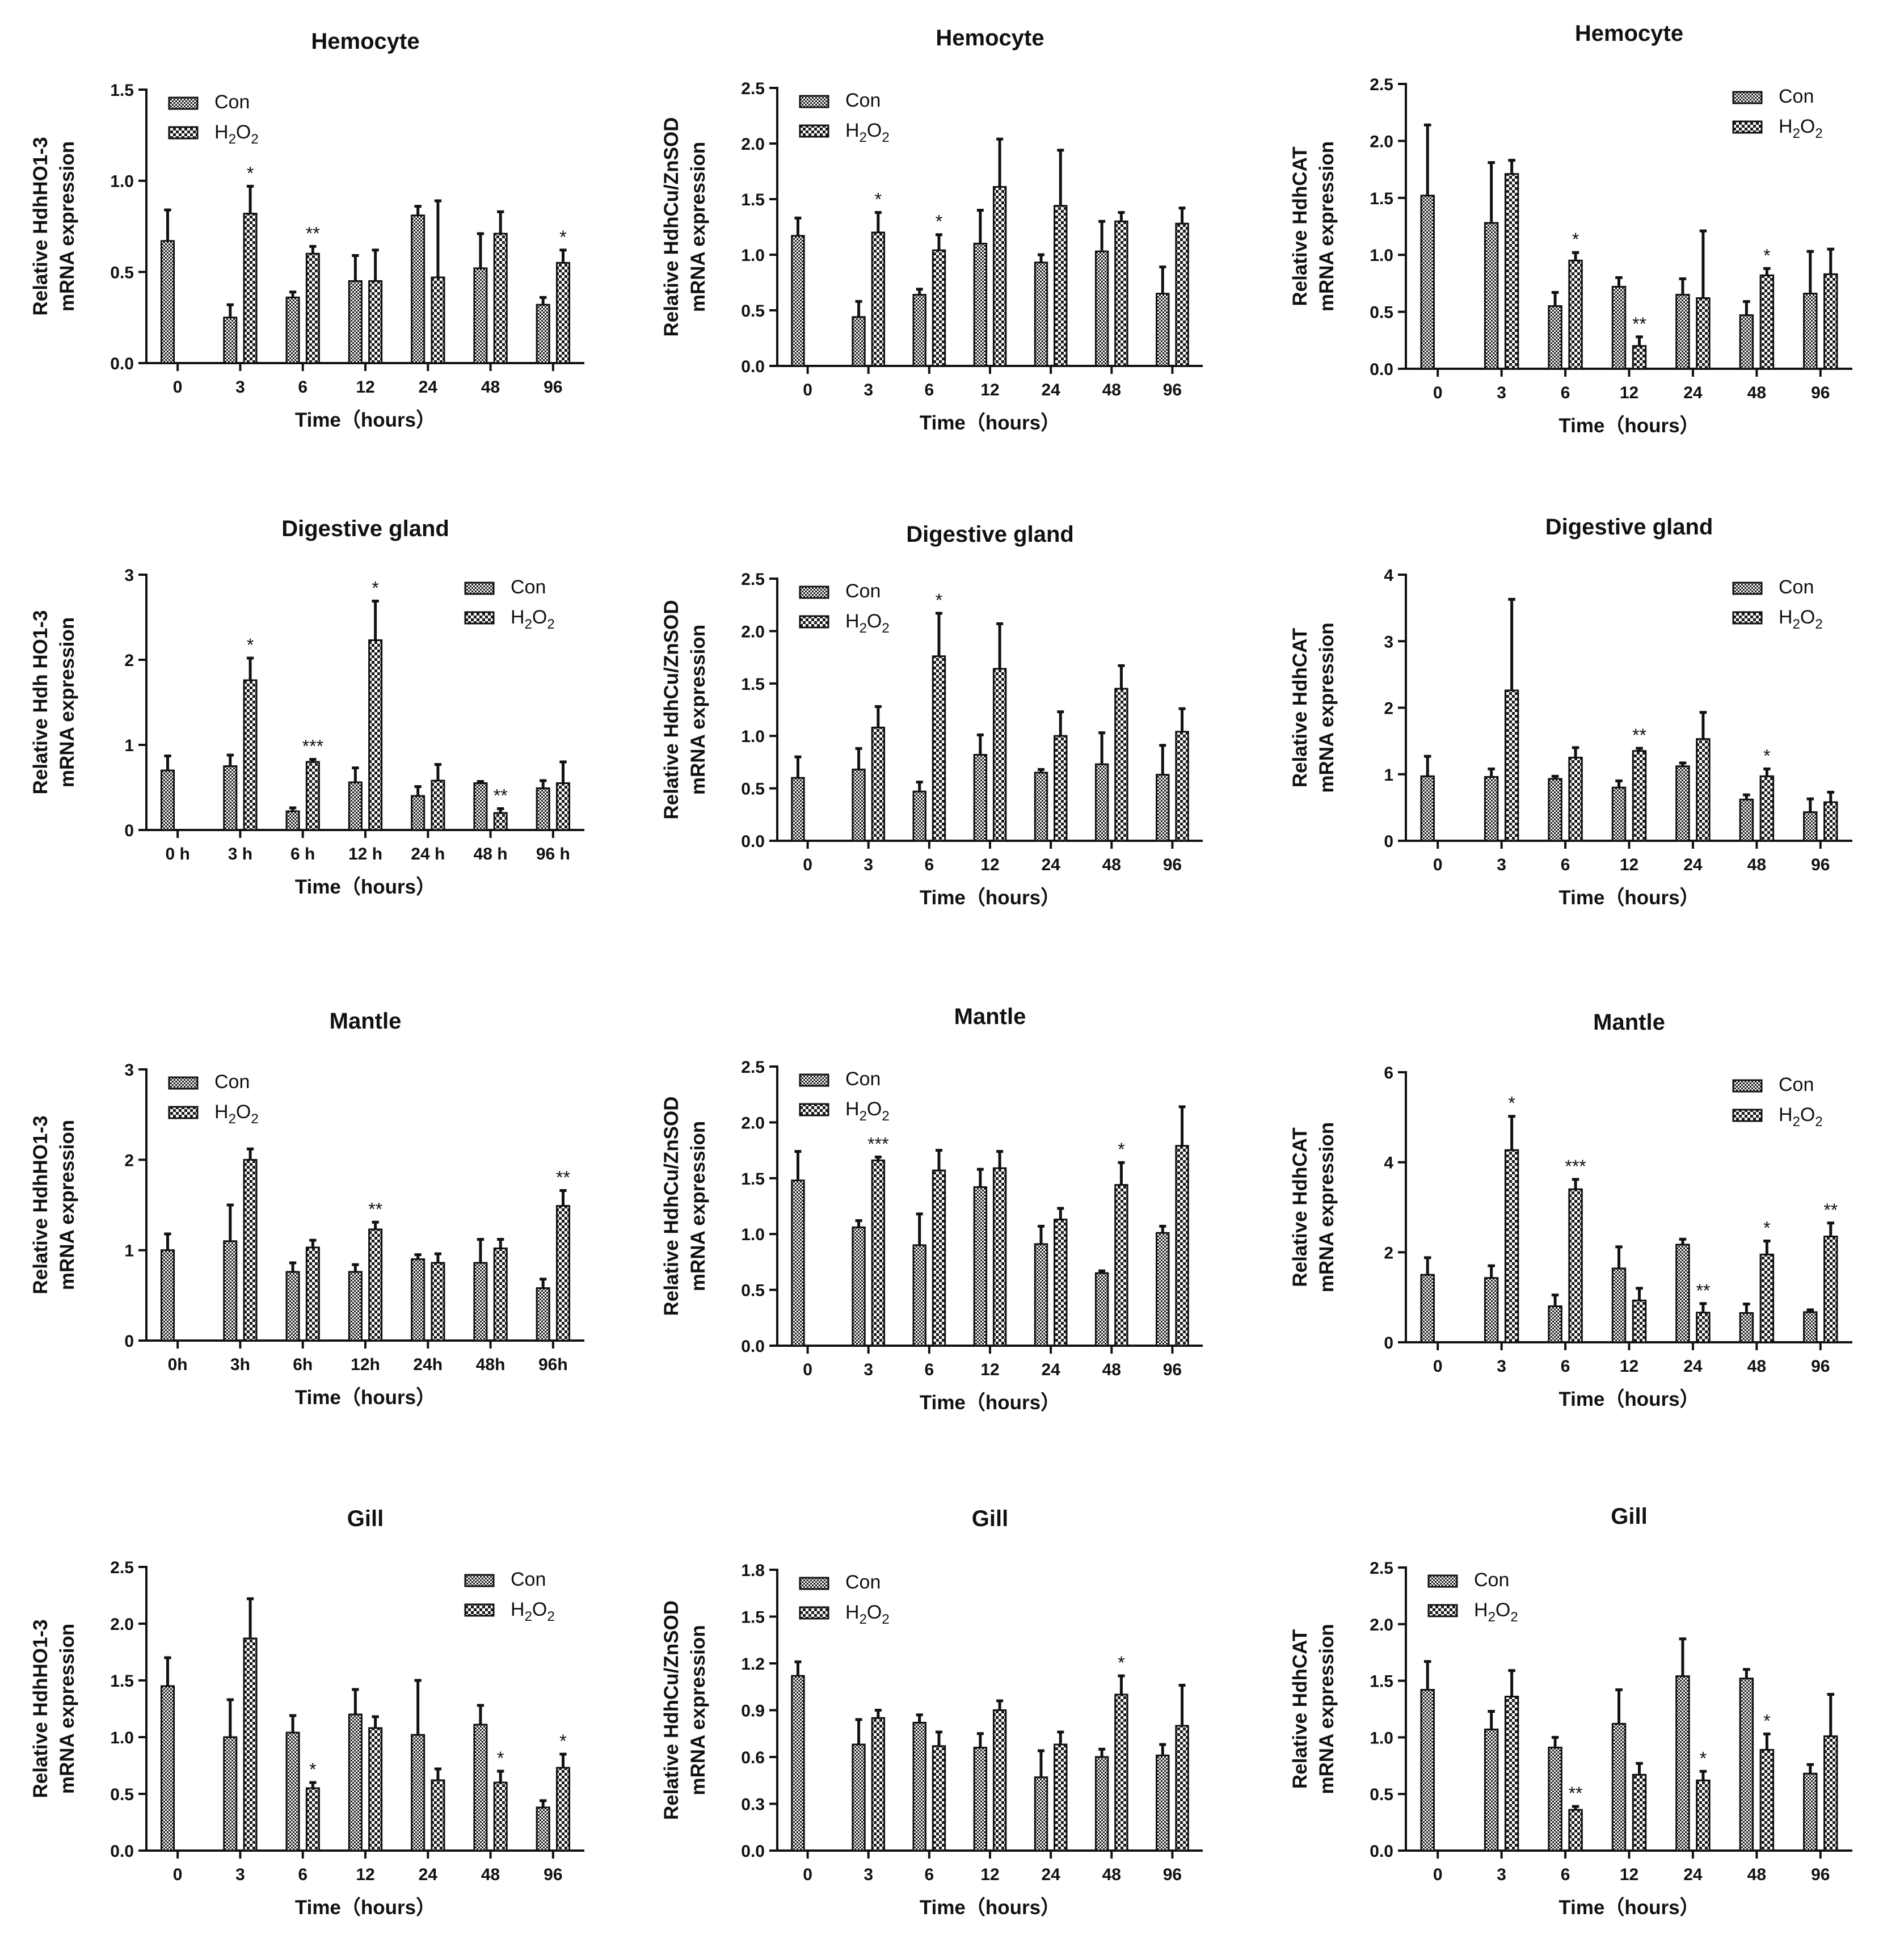 The image size is (1904, 1934). What do you see at coordinates (1575, 1166) in the screenshot?
I see `significance-mark: ***` at bounding box center [1575, 1166].